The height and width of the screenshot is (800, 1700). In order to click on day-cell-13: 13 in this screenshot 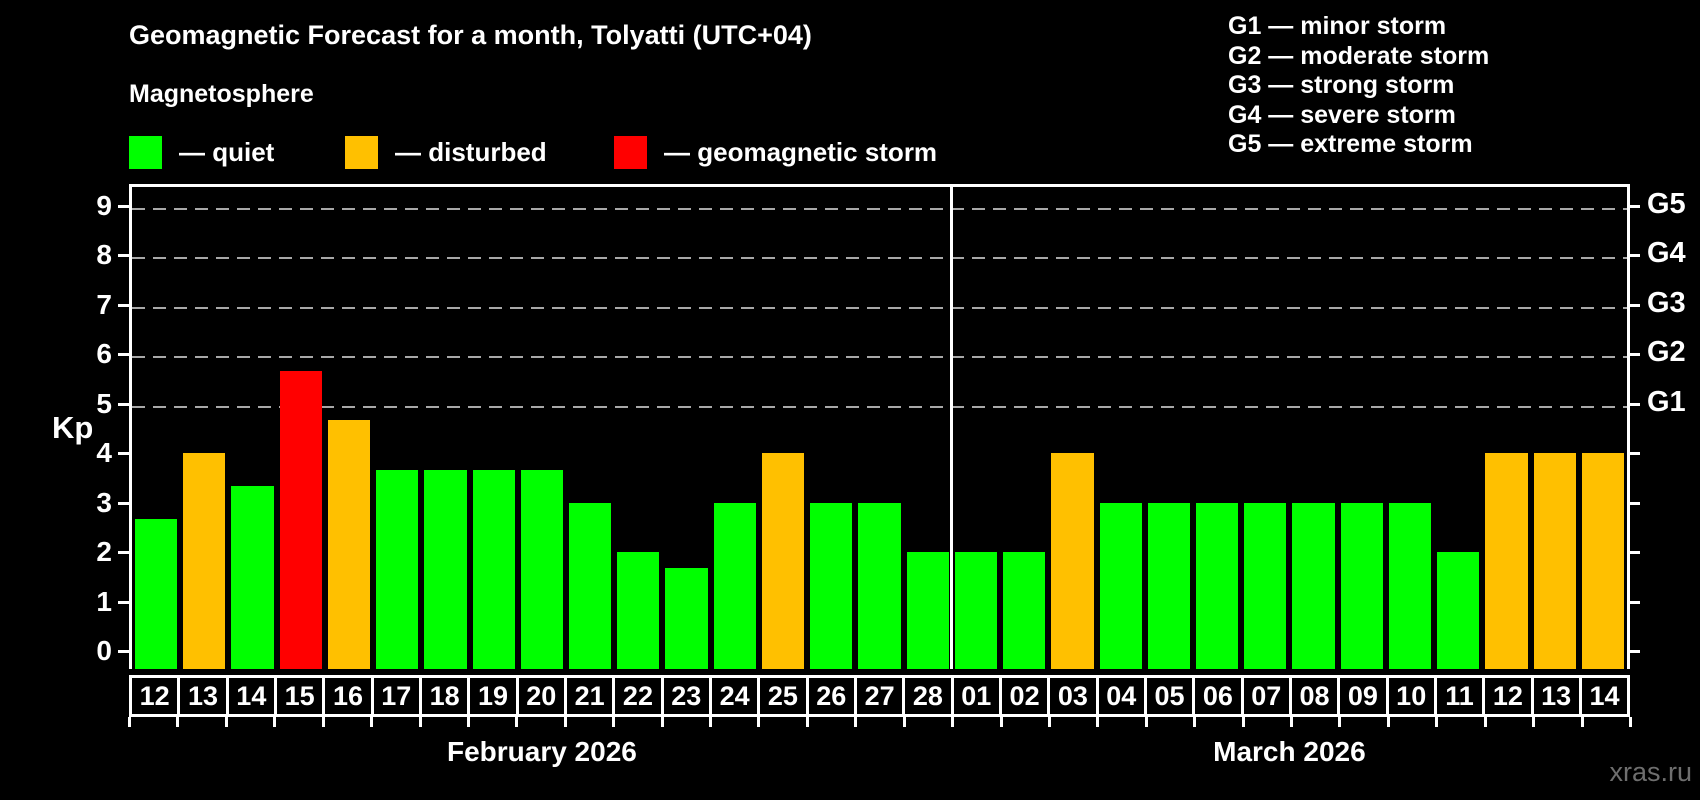, I will do `click(201, 696)`.